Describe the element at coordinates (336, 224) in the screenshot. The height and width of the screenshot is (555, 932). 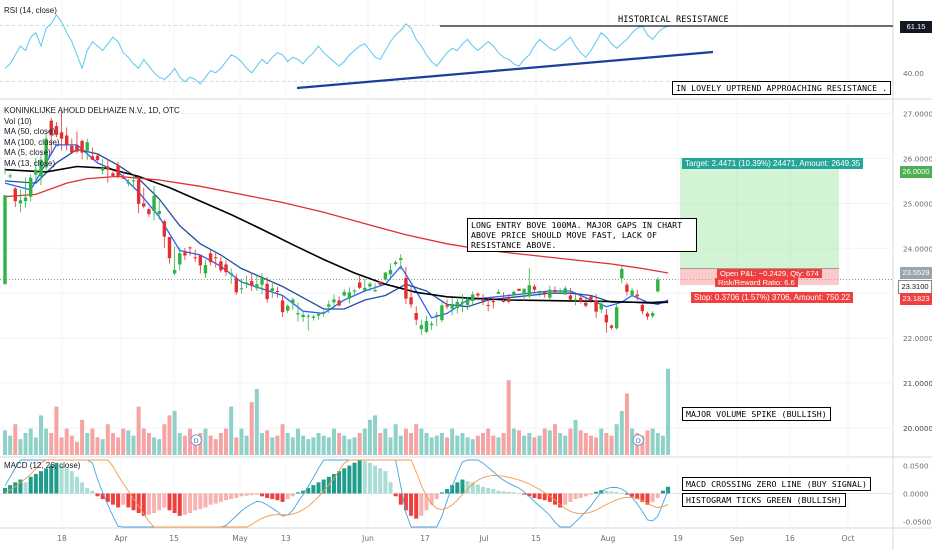
I see `ma-line` at that location.